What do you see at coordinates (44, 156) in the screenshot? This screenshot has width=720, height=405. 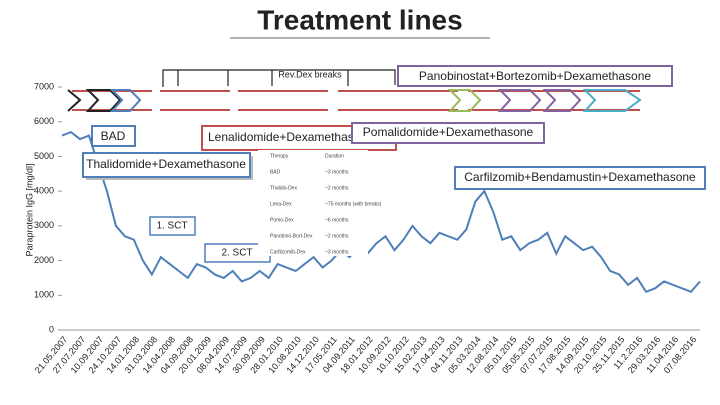 I see `y-tick-label: 5000` at bounding box center [44, 156].